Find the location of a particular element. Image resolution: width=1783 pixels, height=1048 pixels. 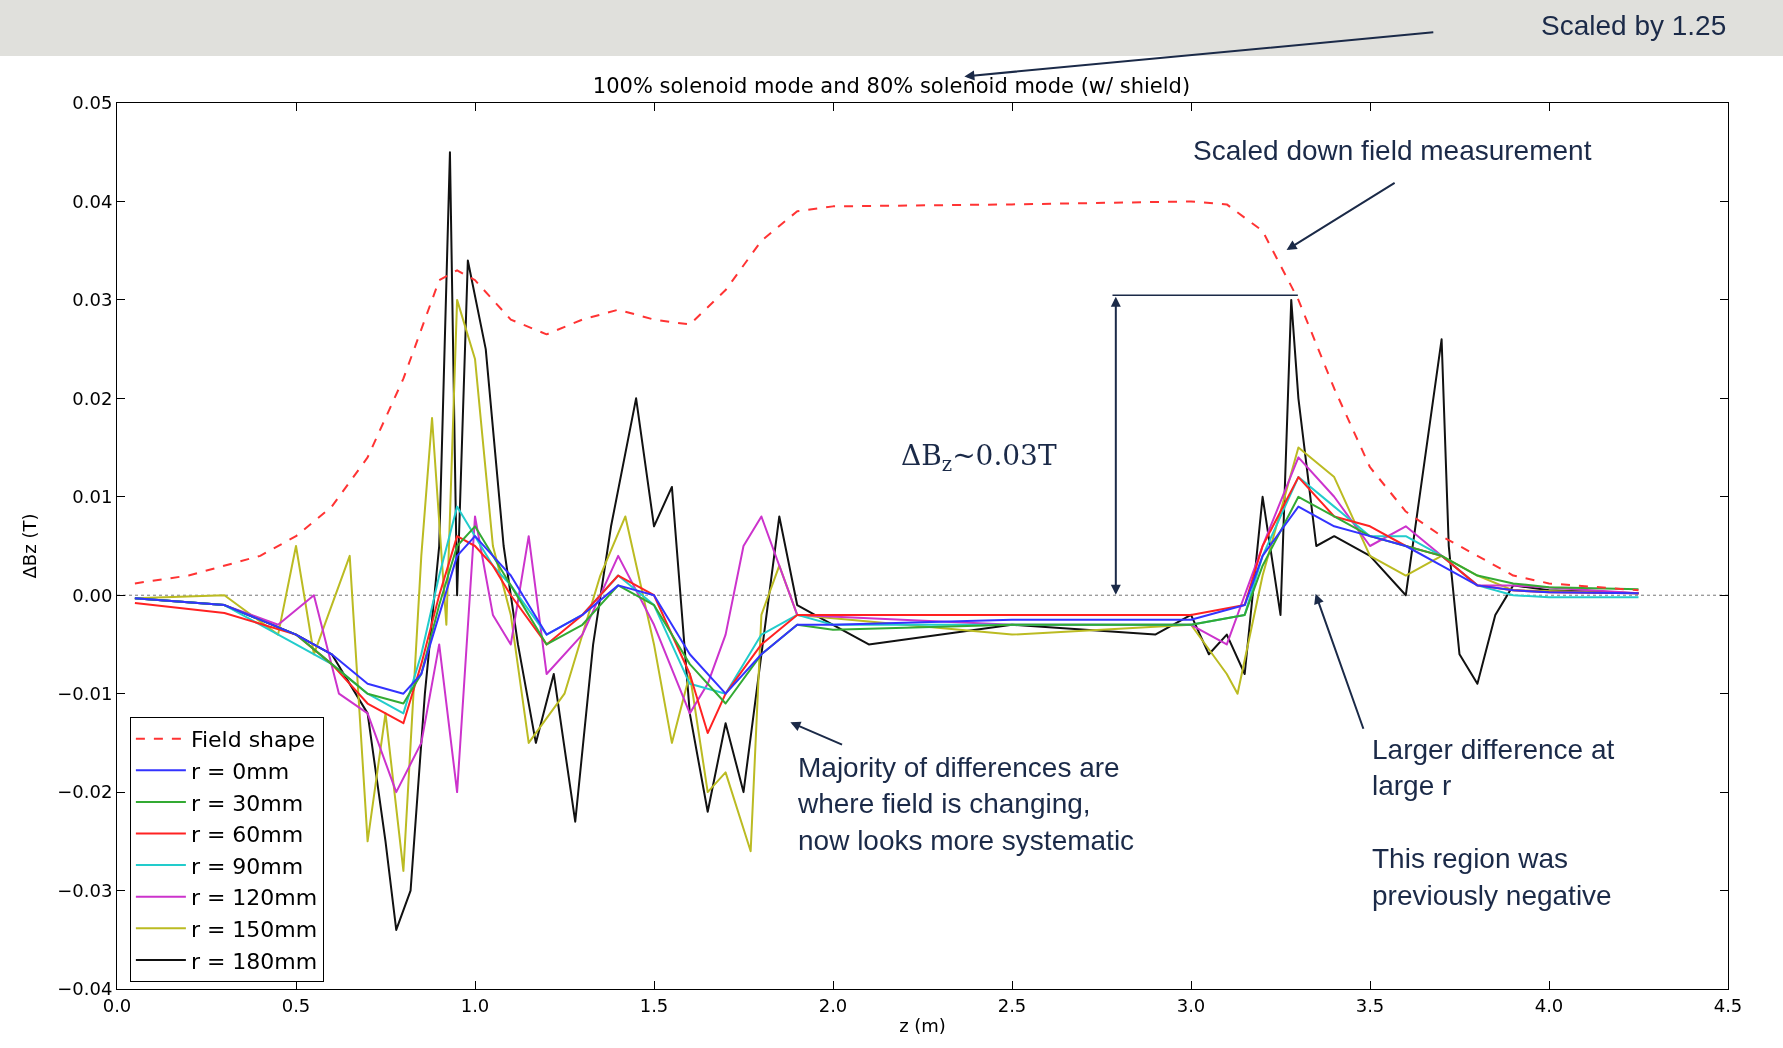

legend-label: r = 60mm is located at coordinates (247, 835).